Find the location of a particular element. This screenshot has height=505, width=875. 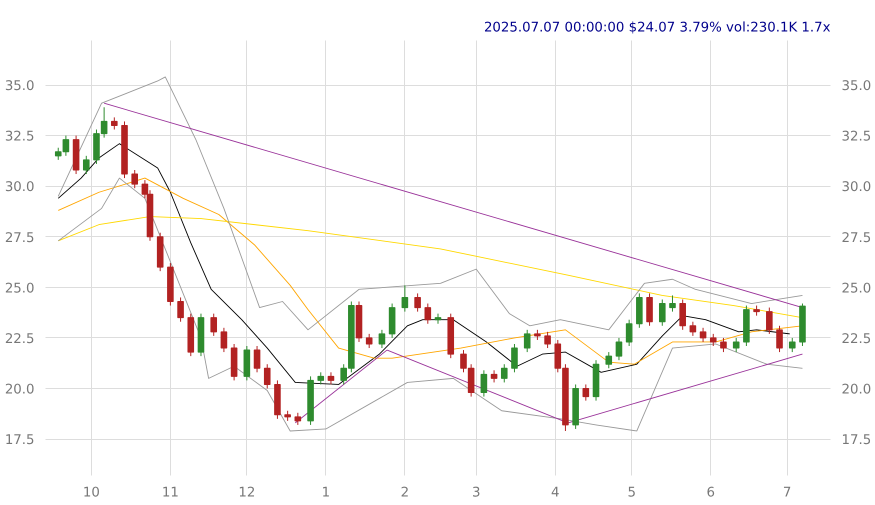

y-tick-label: 32.5 is located at coordinates (19, 137).